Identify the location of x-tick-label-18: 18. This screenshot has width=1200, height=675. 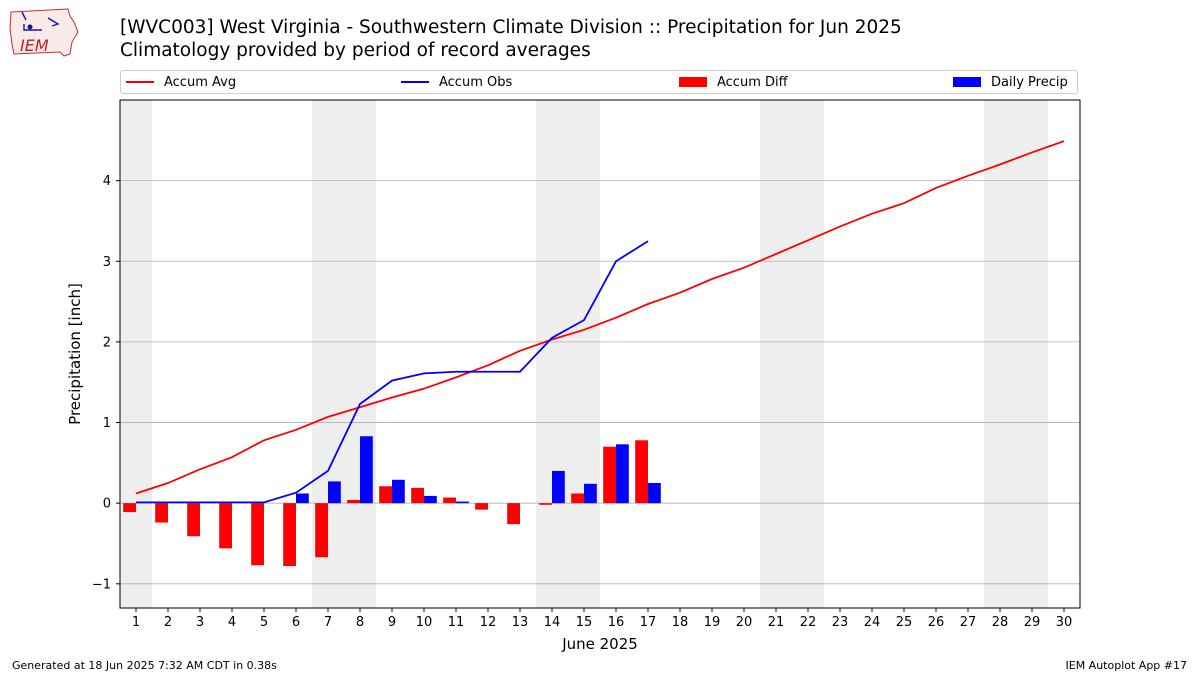
(680, 622).